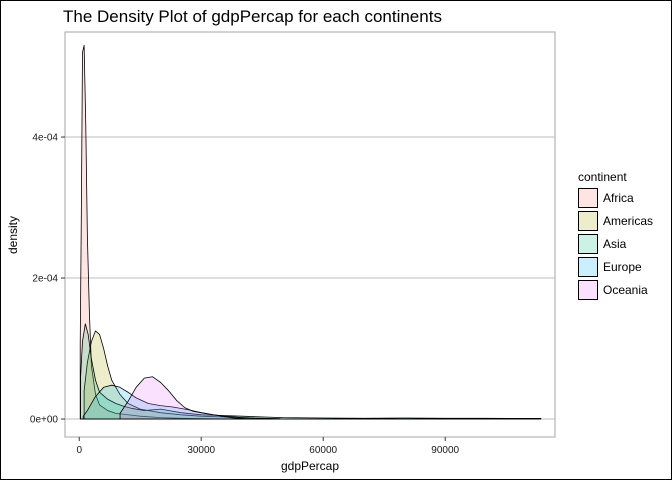 This screenshot has height=484, width=672. I want to click on legend-label-oceania: Oceania, so click(625, 290).